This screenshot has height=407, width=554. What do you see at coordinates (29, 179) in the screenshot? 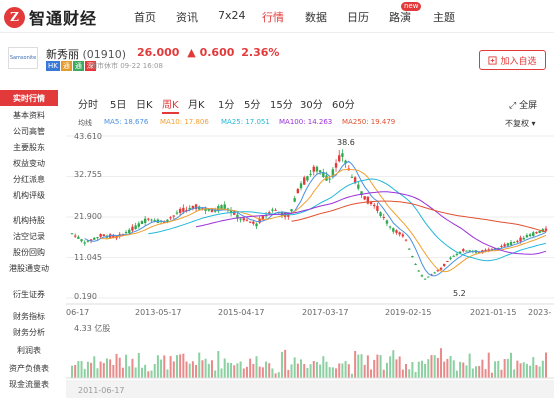
I see `sidebar-item-dividends: 分红派息` at bounding box center [29, 179].